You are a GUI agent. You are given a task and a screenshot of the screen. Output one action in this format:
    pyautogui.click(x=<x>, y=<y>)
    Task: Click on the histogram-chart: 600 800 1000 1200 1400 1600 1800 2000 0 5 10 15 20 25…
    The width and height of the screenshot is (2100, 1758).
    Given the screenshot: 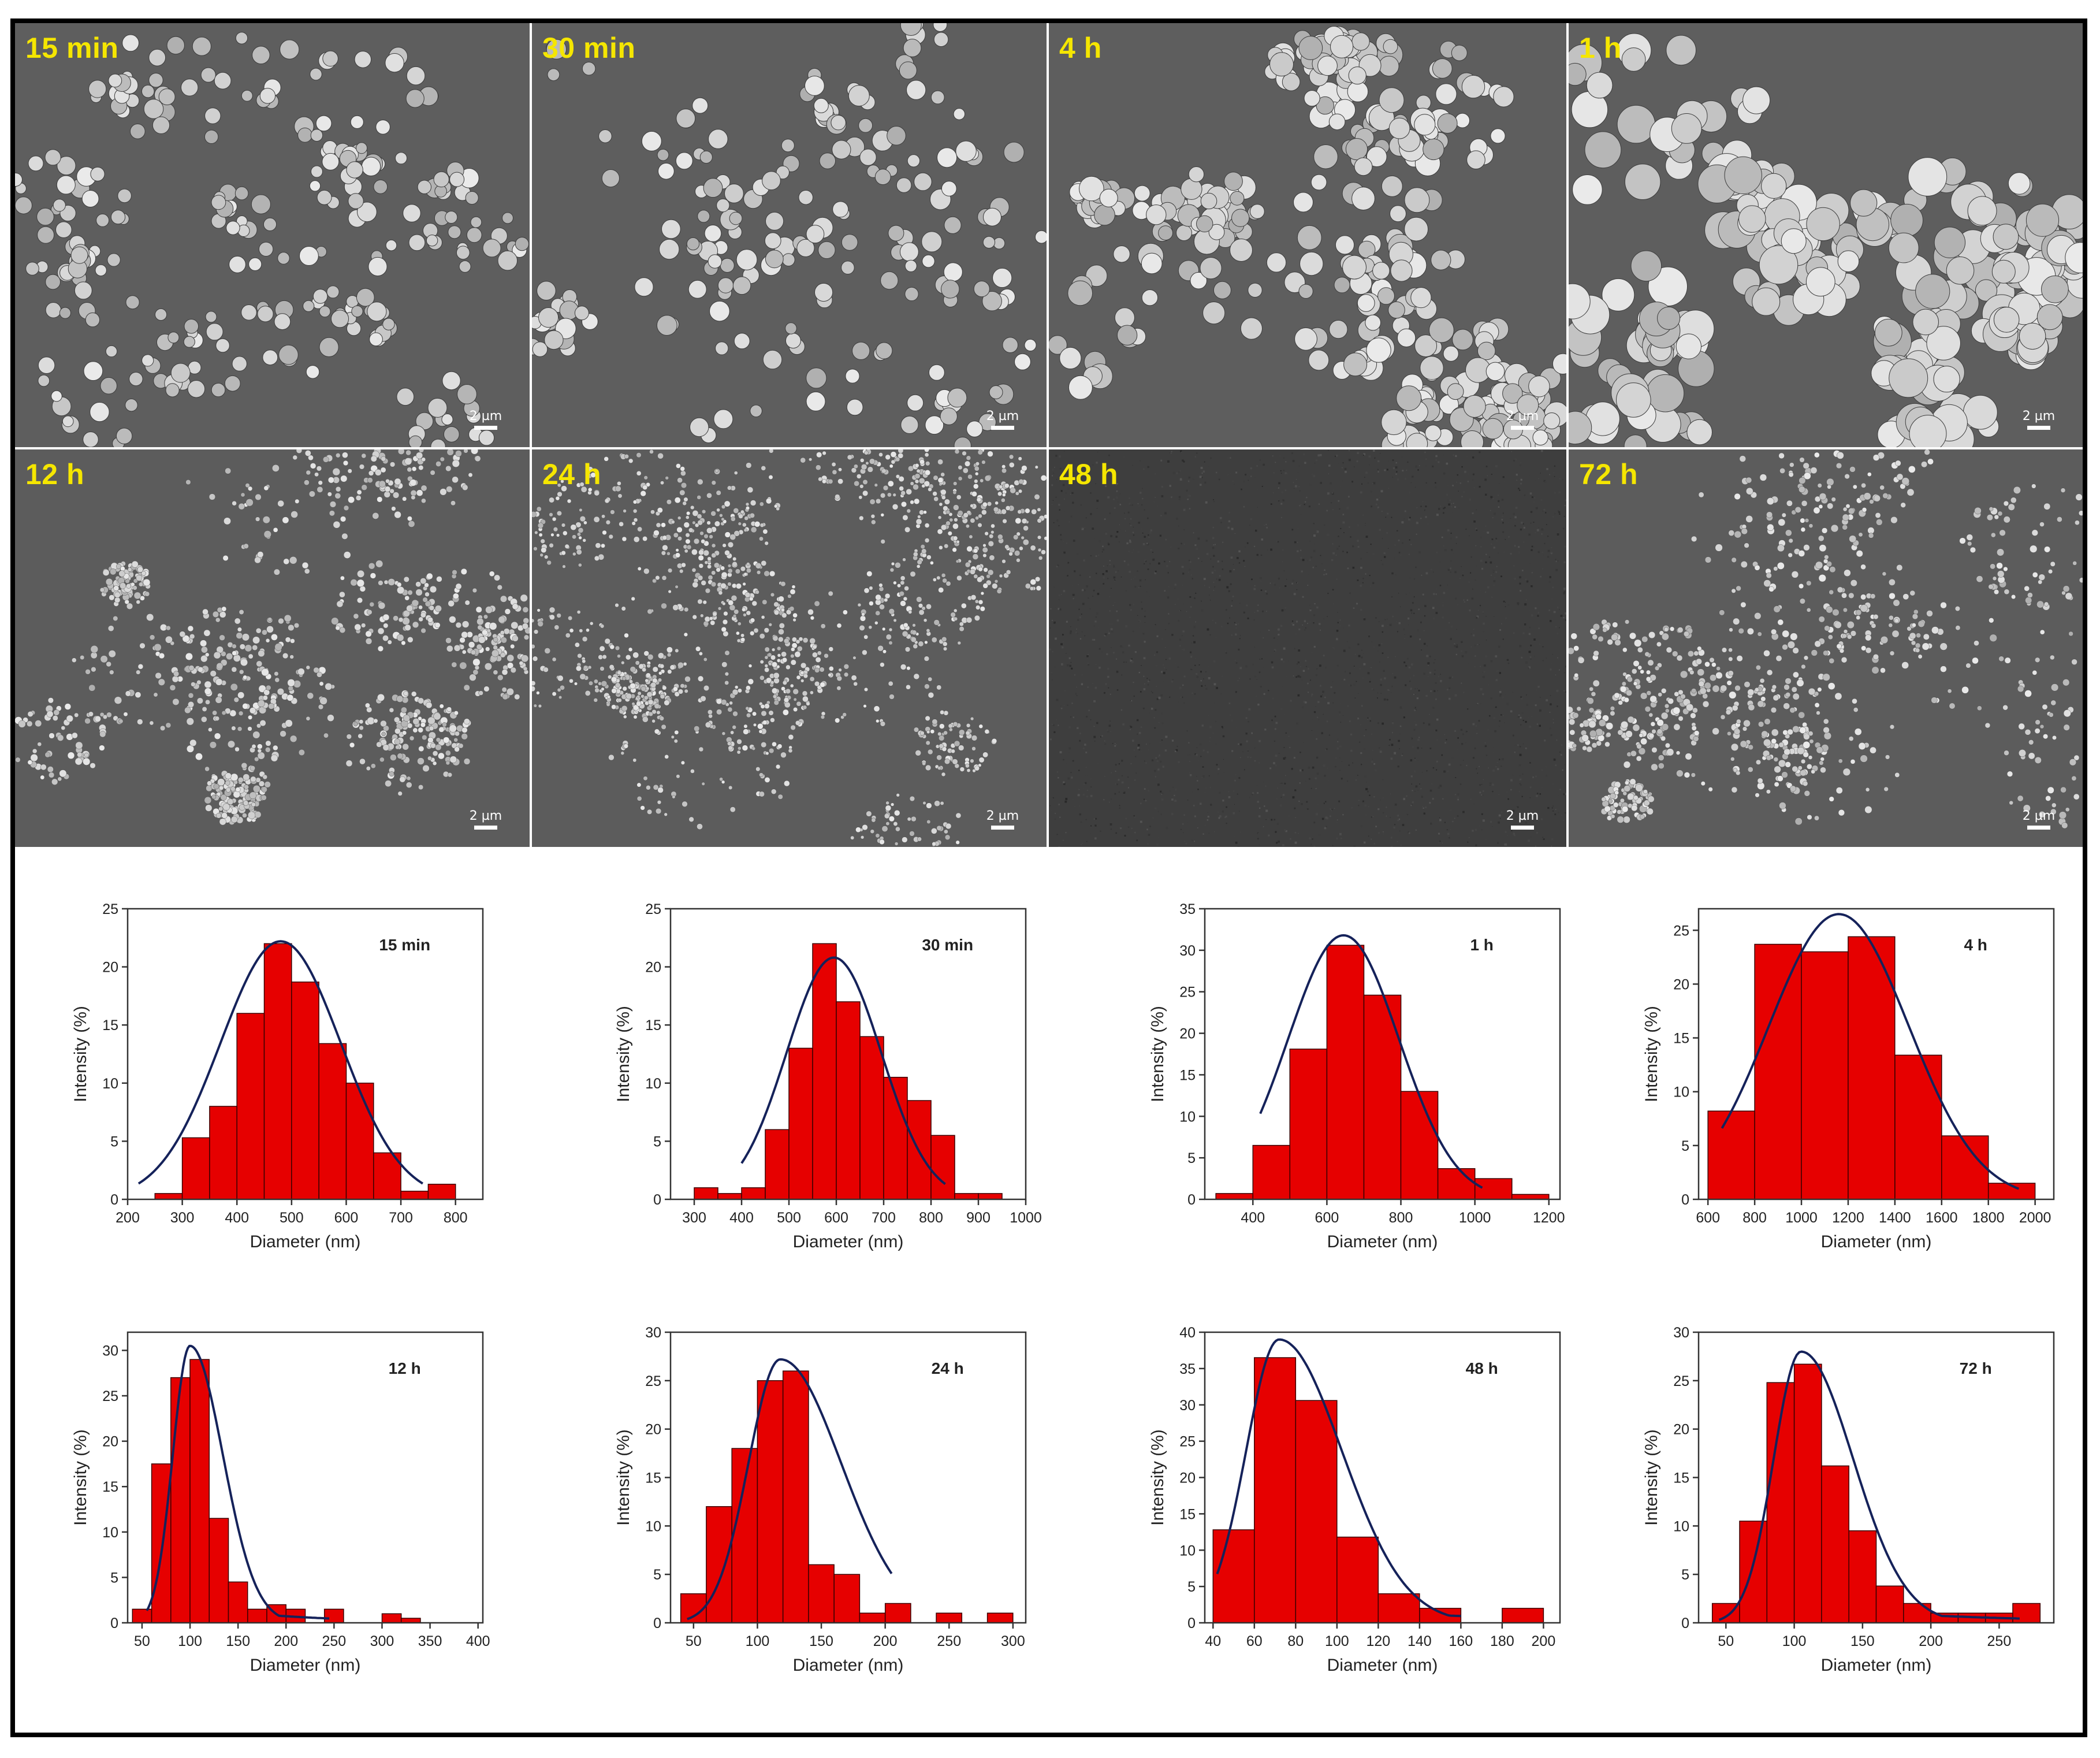 What is the action you would take?
    pyautogui.click(x=1848, y=1079)
    